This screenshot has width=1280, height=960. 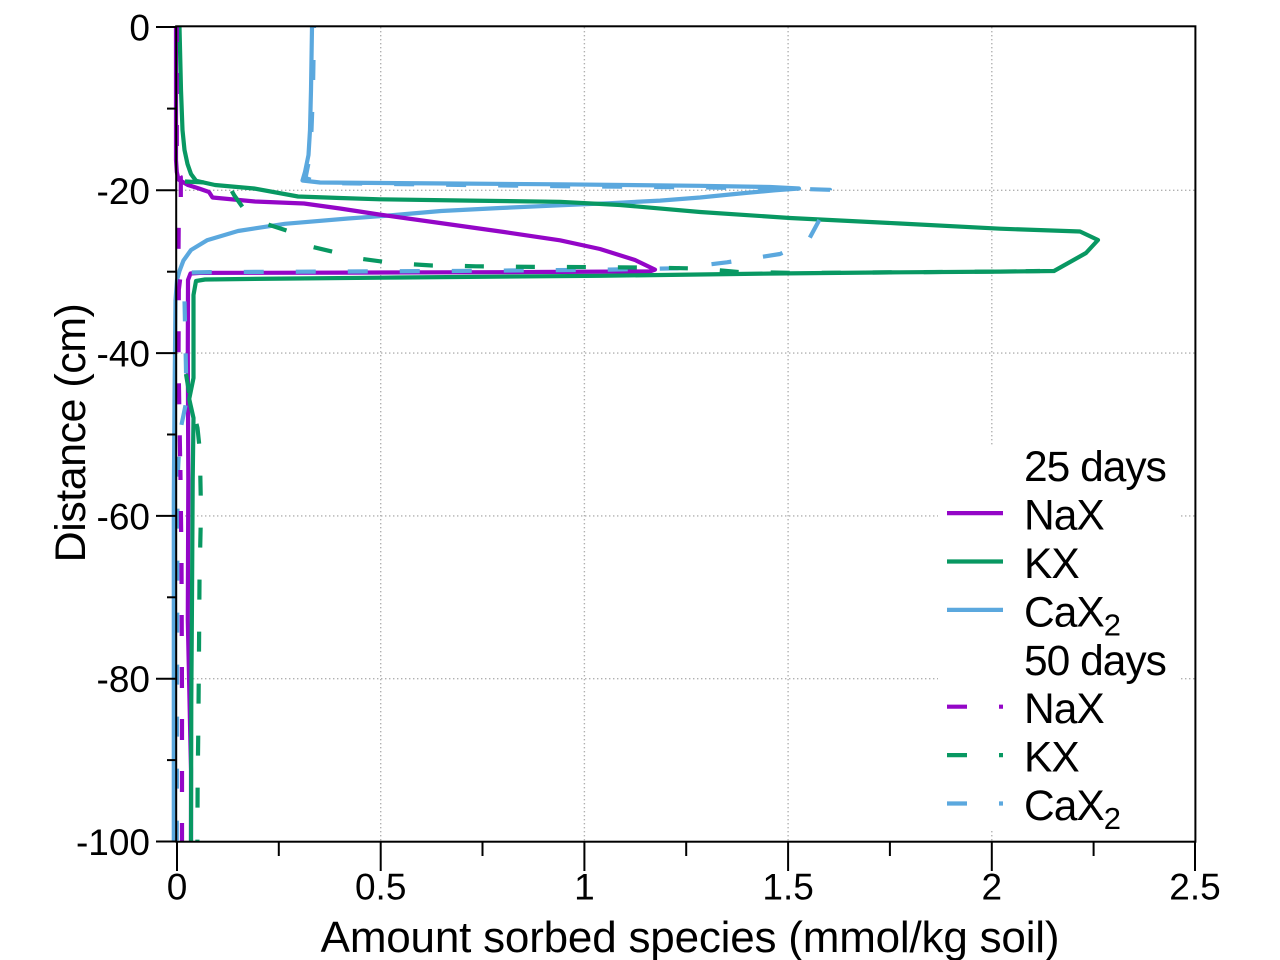 What do you see at coordinates (71, 433) in the screenshot?
I see `svg-text: Distance (cm)` at bounding box center [71, 433].